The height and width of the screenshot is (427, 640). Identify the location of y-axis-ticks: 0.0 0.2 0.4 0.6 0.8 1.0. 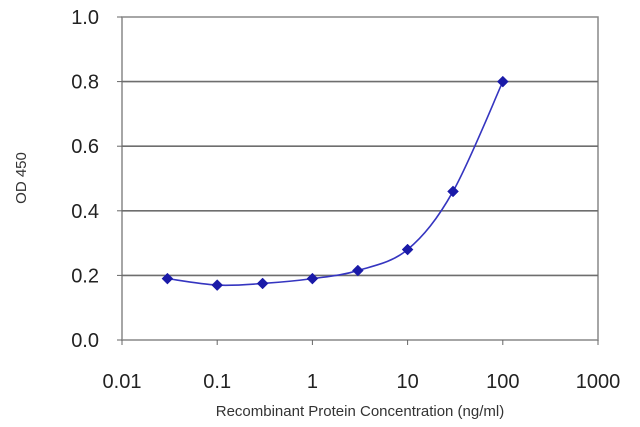
(96, 179).